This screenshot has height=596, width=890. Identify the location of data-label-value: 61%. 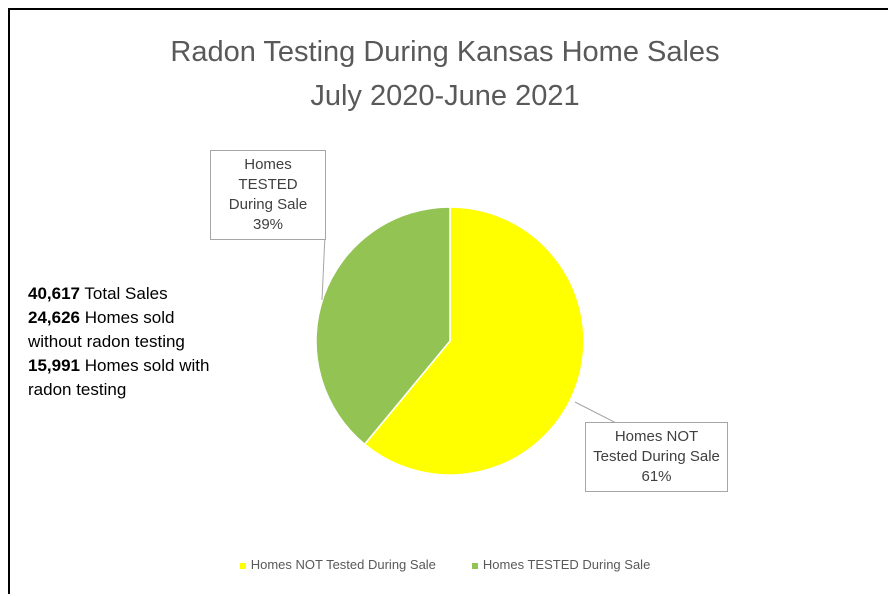
(656, 476).